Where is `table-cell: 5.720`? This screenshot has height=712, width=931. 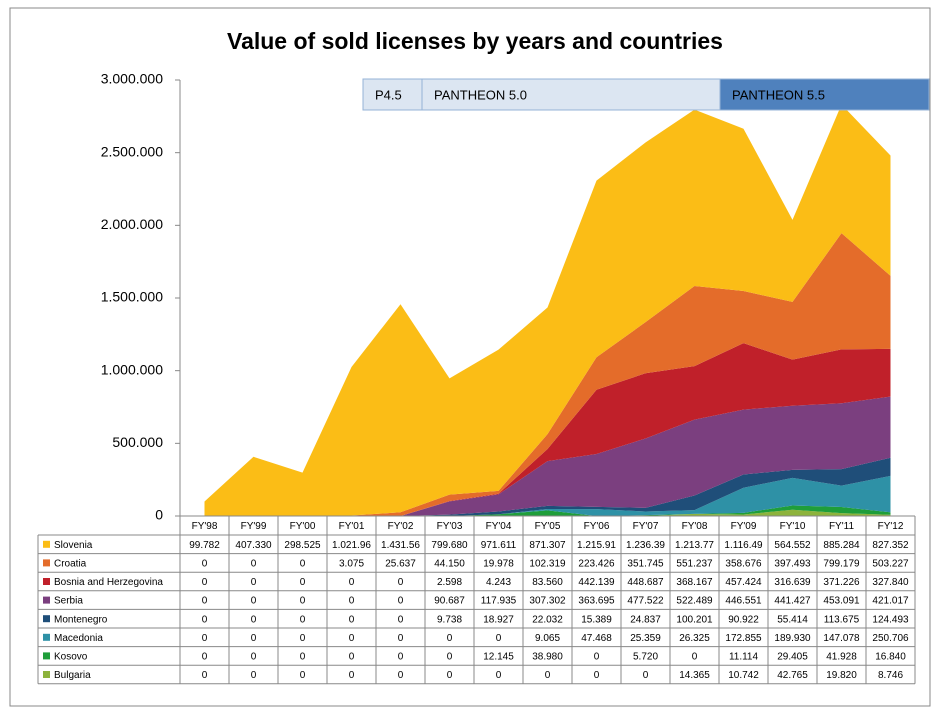
table-cell: 5.720 is located at coordinates (645, 657).